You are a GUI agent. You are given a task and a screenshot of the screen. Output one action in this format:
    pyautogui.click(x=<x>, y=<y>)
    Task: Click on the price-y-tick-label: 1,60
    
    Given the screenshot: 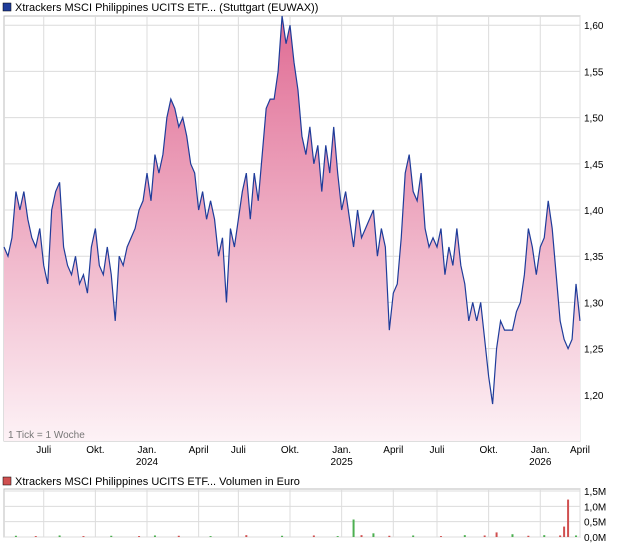 What is the action you would take?
    pyautogui.click(x=594, y=26)
    